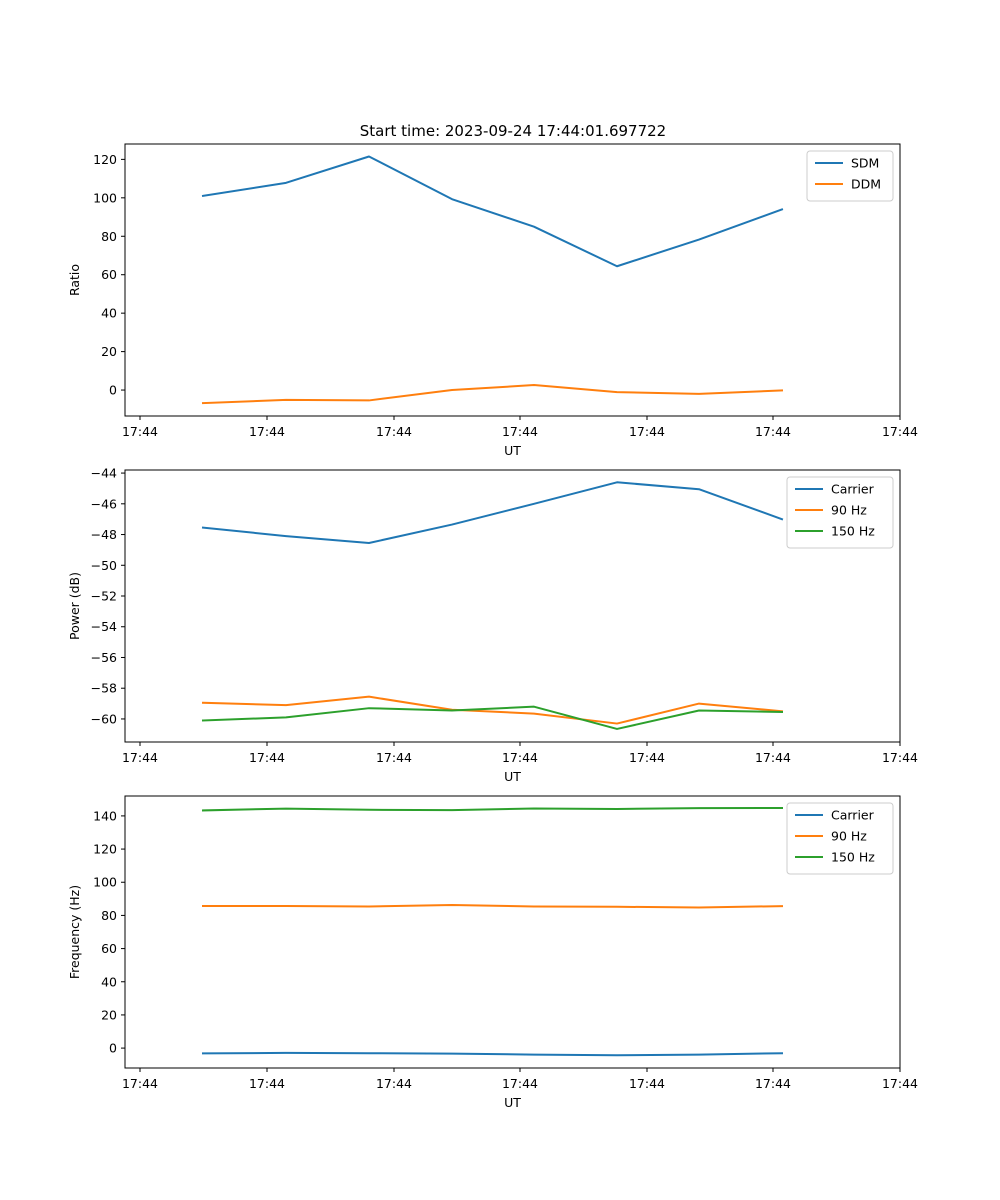  What do you see at coordinates (492, 394) in the screenshot?
I see `series-line-ddm` at bounding box center [492, 394].